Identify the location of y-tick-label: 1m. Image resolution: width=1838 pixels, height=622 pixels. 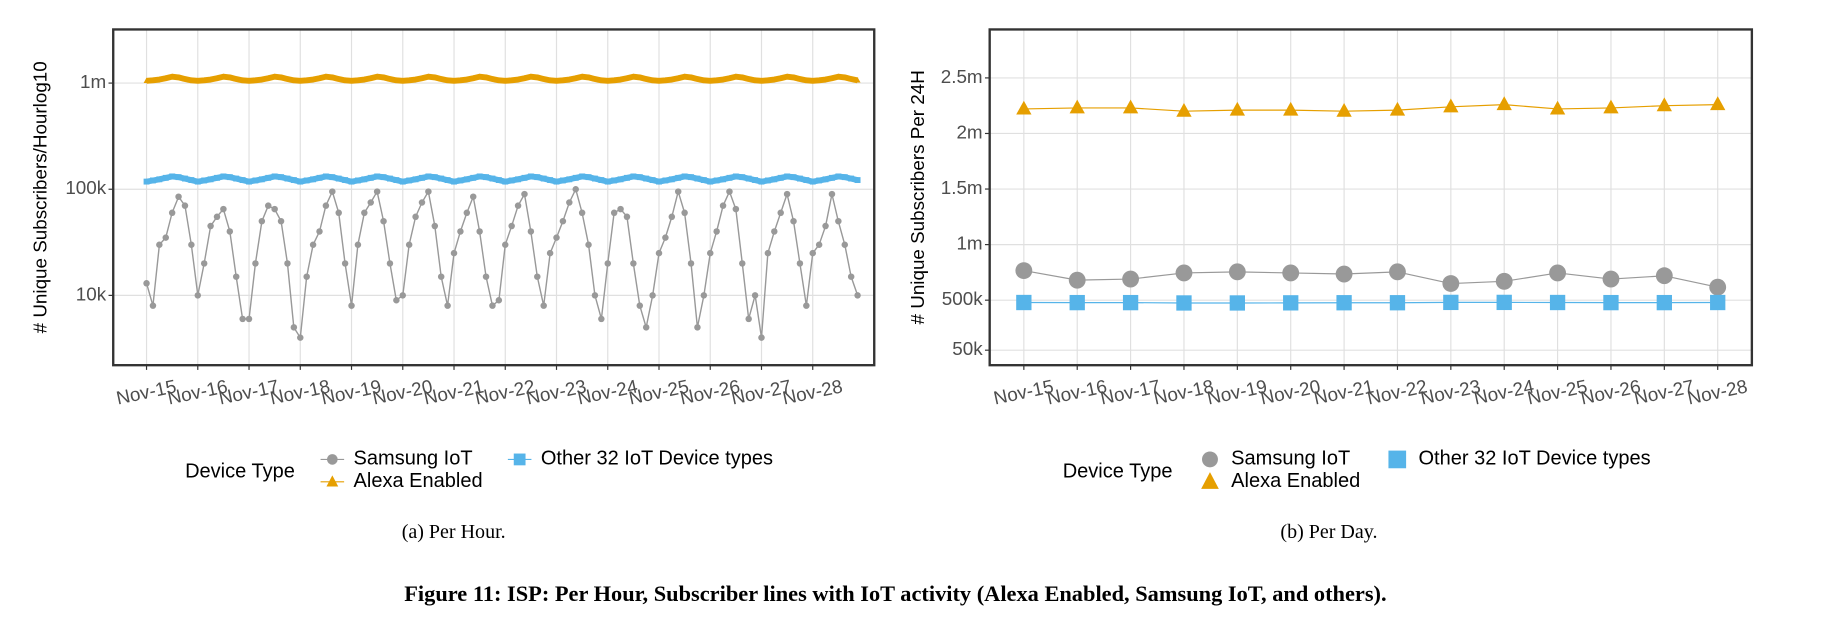
(969, 243).